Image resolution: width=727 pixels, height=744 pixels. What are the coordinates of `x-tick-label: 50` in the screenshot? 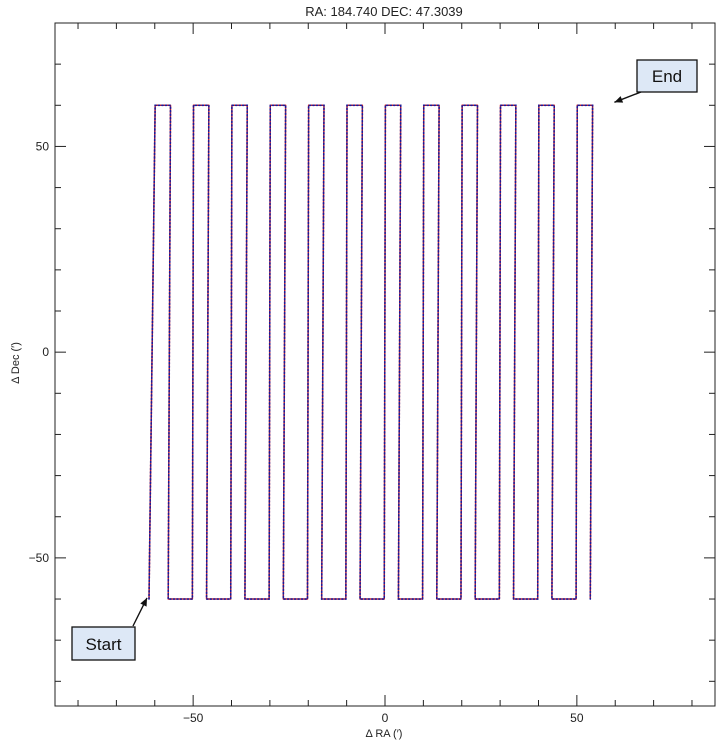 It's located at (577, 718).